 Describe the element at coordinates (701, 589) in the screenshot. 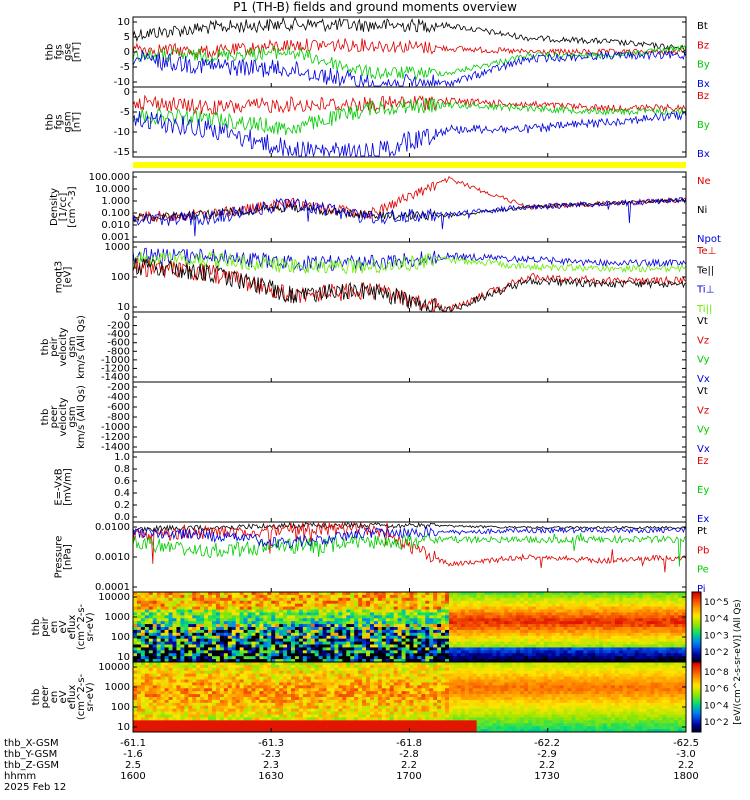

I see `legend-pressure: Pi` at that location.